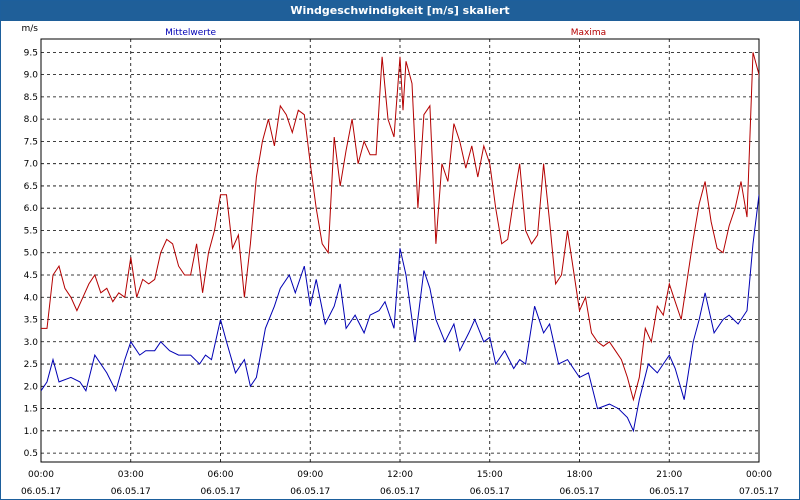  Describe the element at coordinates (759, 492) in the screenshot. I see `x-tick-date: 07.05.17` at that location.